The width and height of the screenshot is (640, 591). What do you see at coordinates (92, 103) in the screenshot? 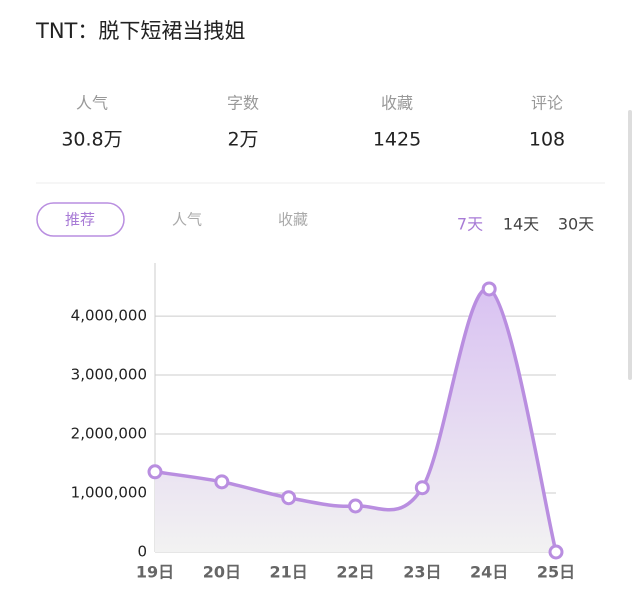
I see `stat-label: 人气` at bounding box center [92, 103].